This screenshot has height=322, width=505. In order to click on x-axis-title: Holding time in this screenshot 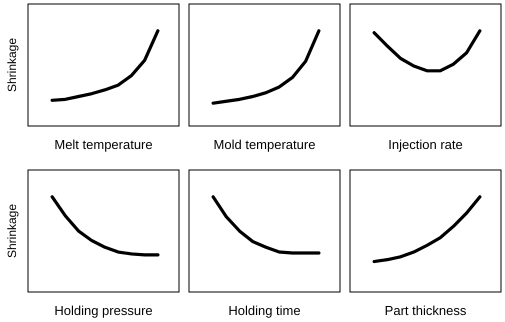, I will do `click(264, 310)`.